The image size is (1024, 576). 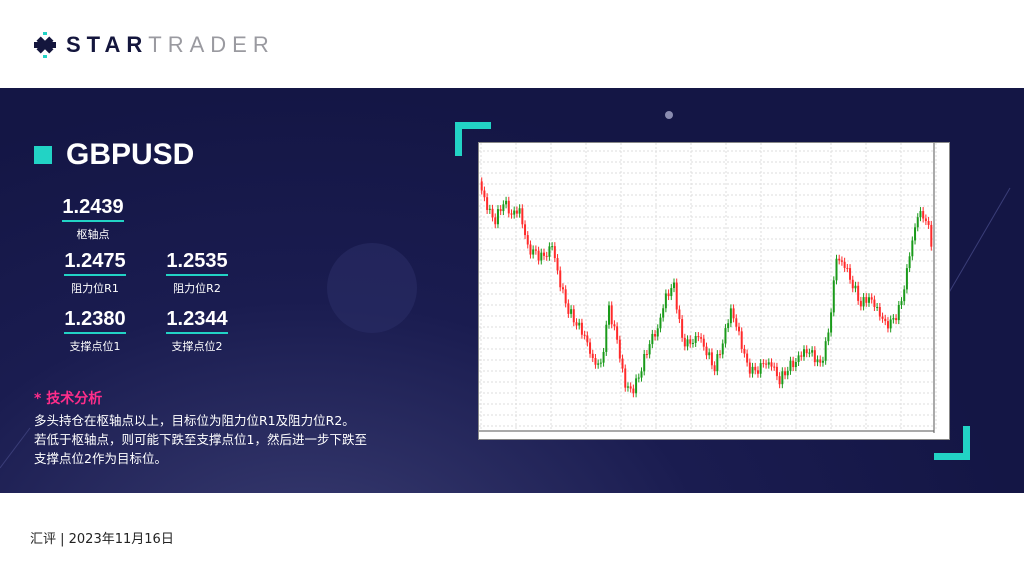 I want to click on pivot-value: 1.2439, so click(x=93, y=209).